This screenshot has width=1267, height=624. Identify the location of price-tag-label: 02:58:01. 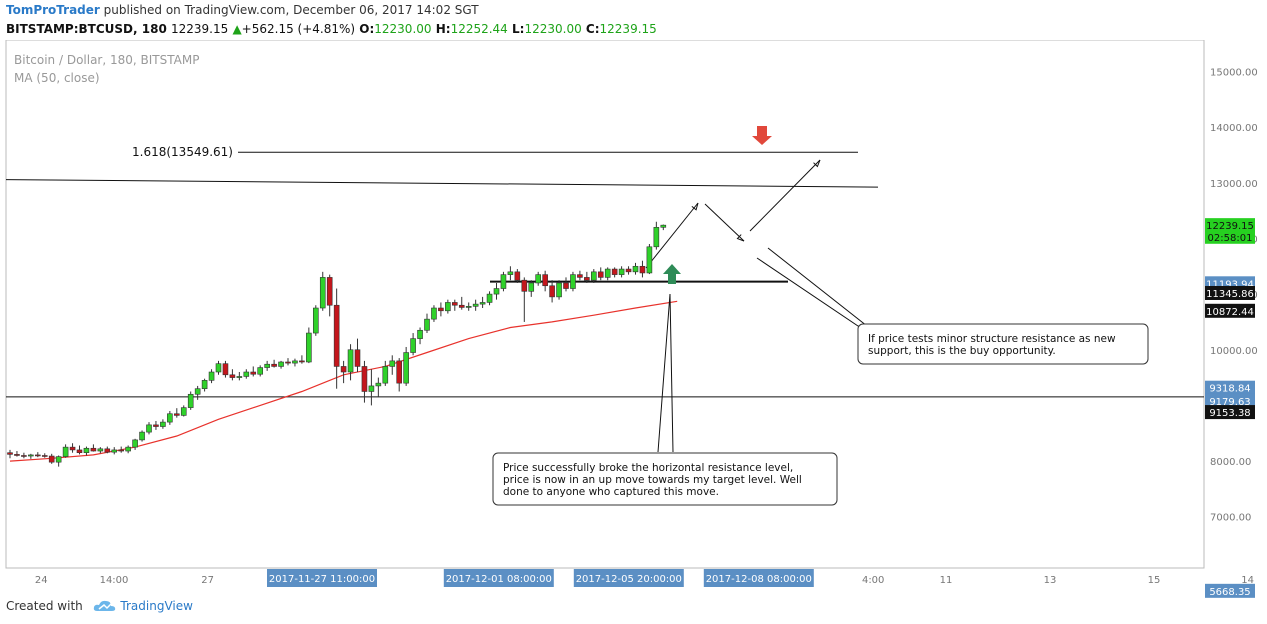
(1230, 238).